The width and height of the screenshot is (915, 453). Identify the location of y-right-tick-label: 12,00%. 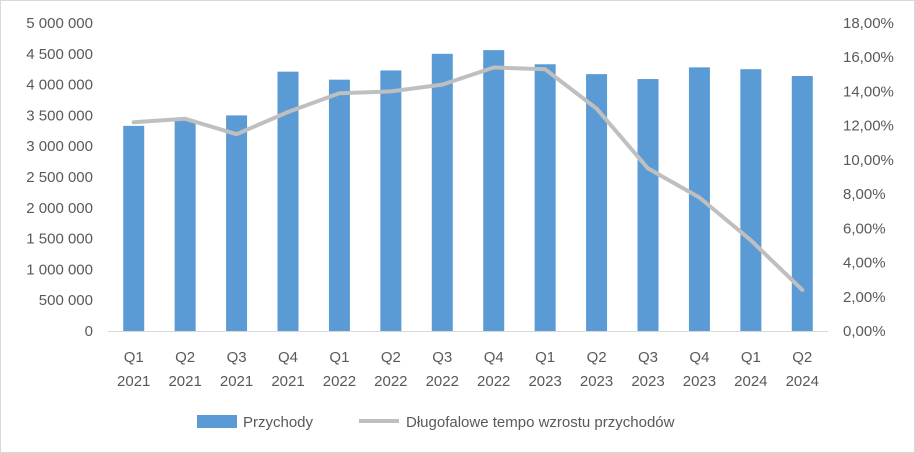
(868, 126).